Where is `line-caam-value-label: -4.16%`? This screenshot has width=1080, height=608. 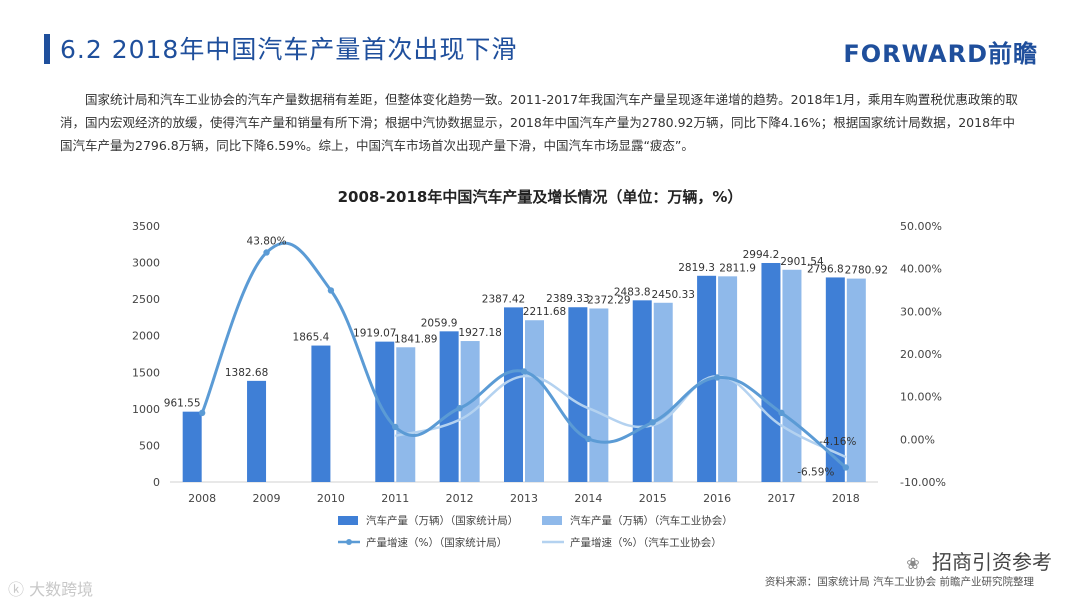
line-caam-value-label: -4.16% is located at coordinates (837, 442).